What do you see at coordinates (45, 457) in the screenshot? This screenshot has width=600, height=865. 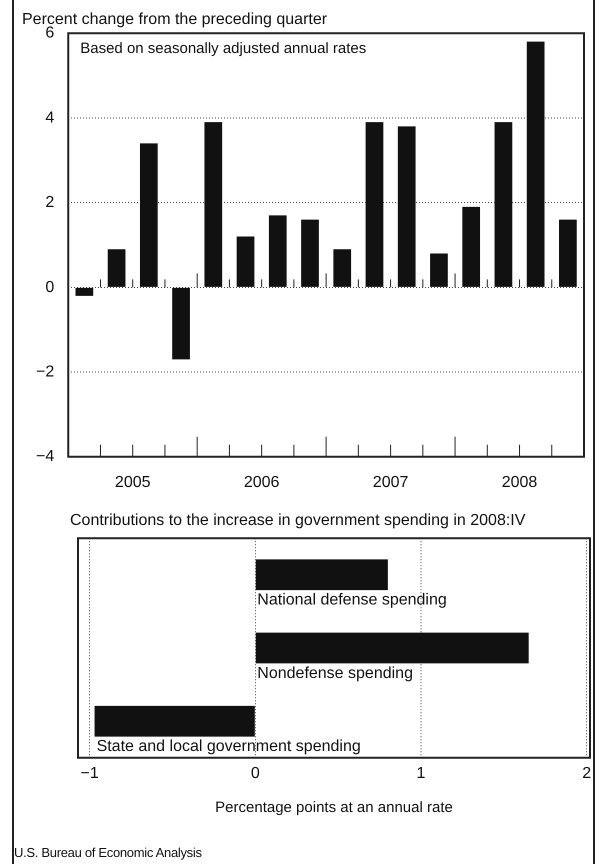 I see `y-tick-label: −4` at bounding box center [45, 457].